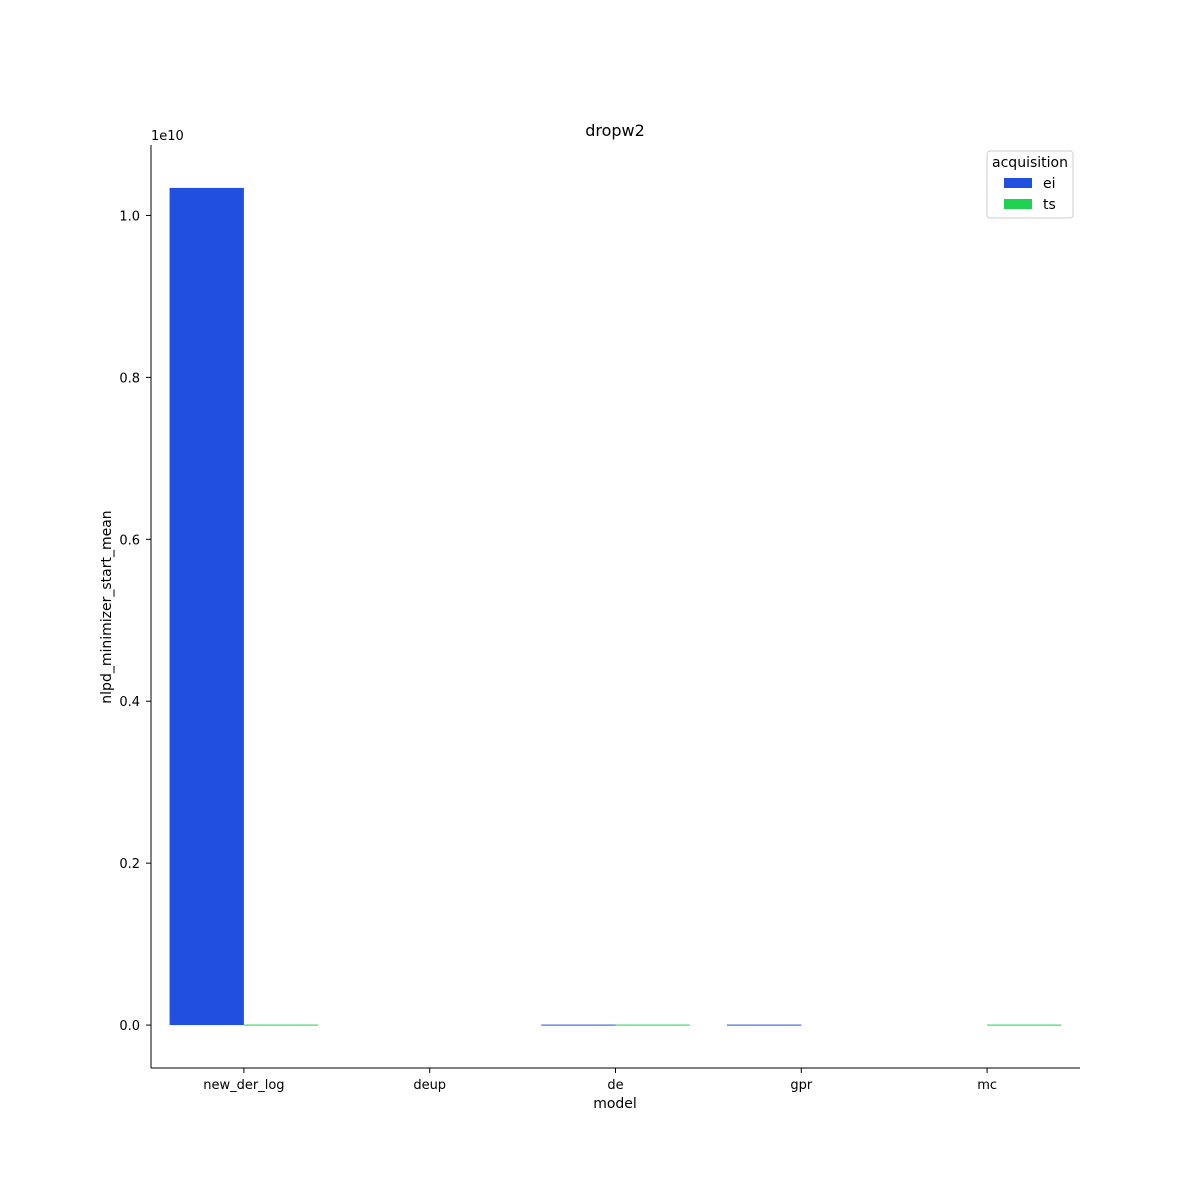 This screenshot has width=1200, height=1200. Describe the element at coordinates (615, 1104) in the screenshot. I see `x-axis-title: model` at that location.